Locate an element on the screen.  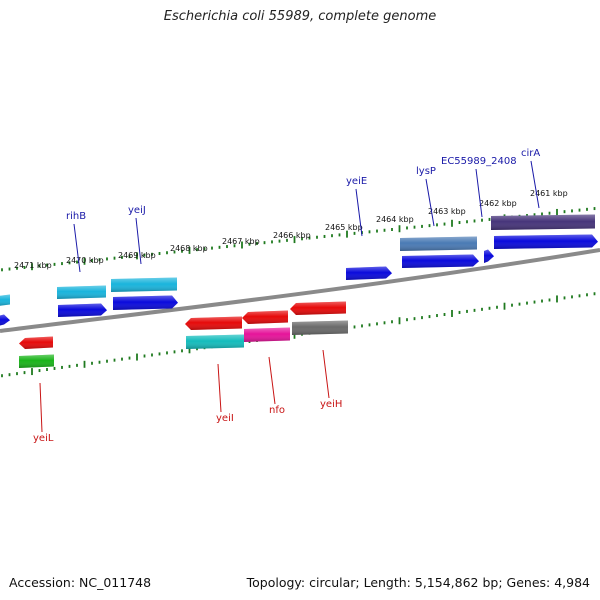
forward-gene-label: lysP is located at coordinates (426, 171).